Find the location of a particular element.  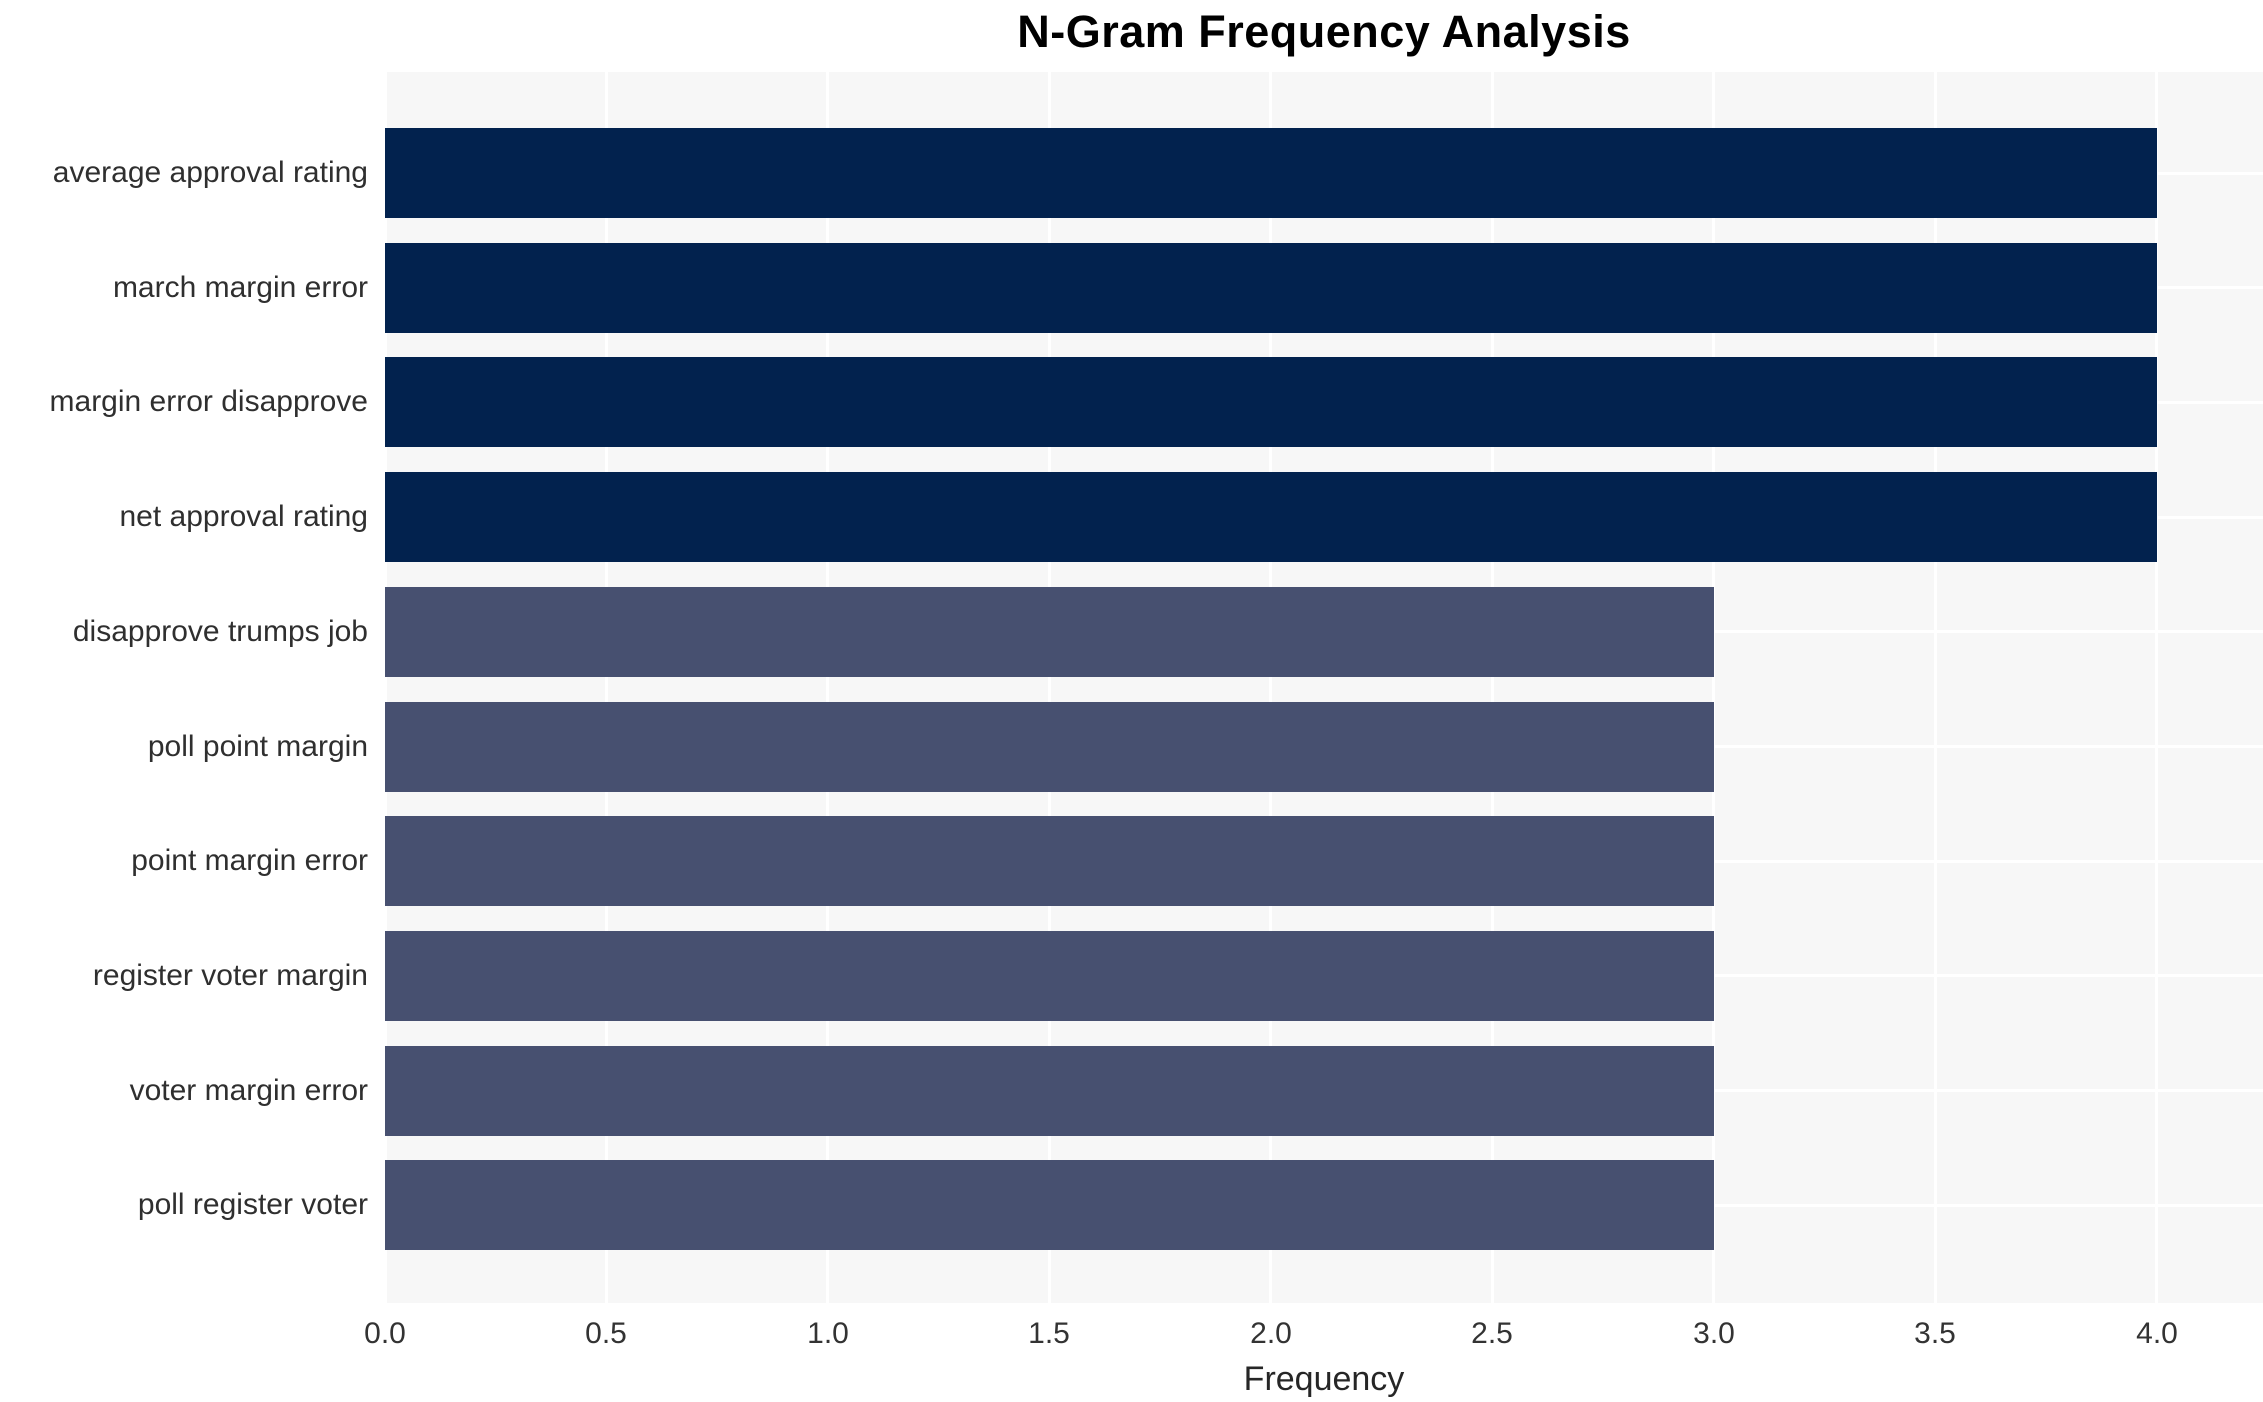

bar-poll-register-voter is located at coordinates (1049, 1205).